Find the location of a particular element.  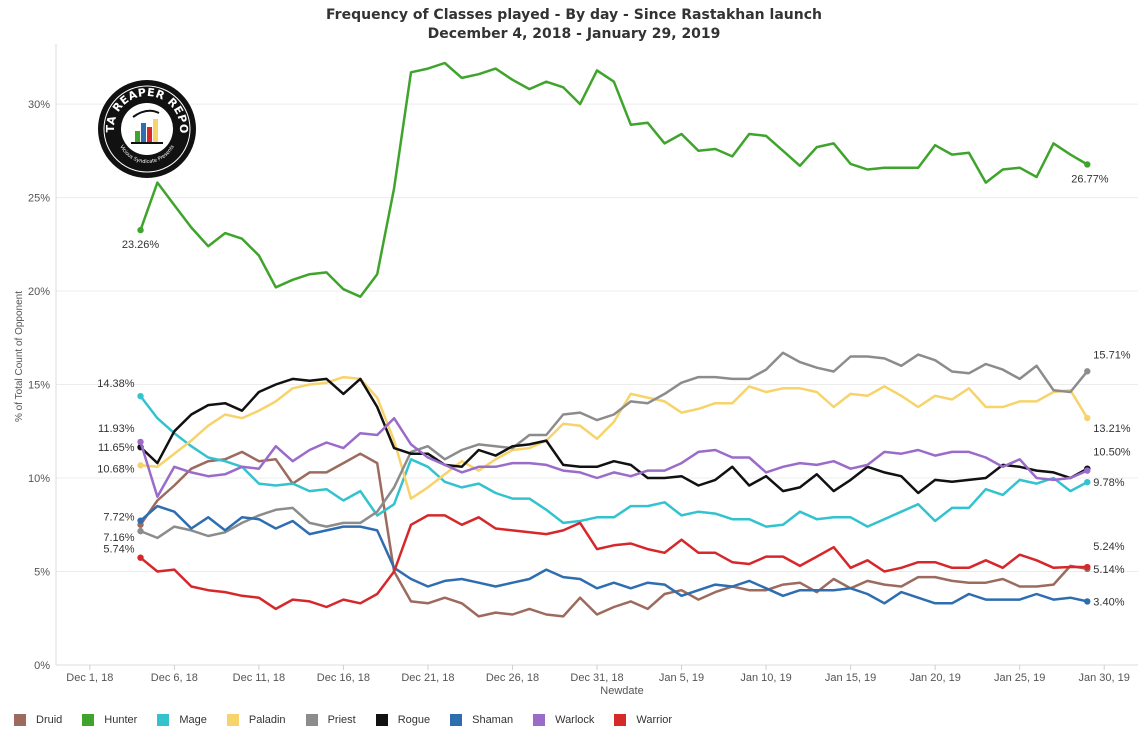

data-label: 14.38% is located at coordinates (116, 384).